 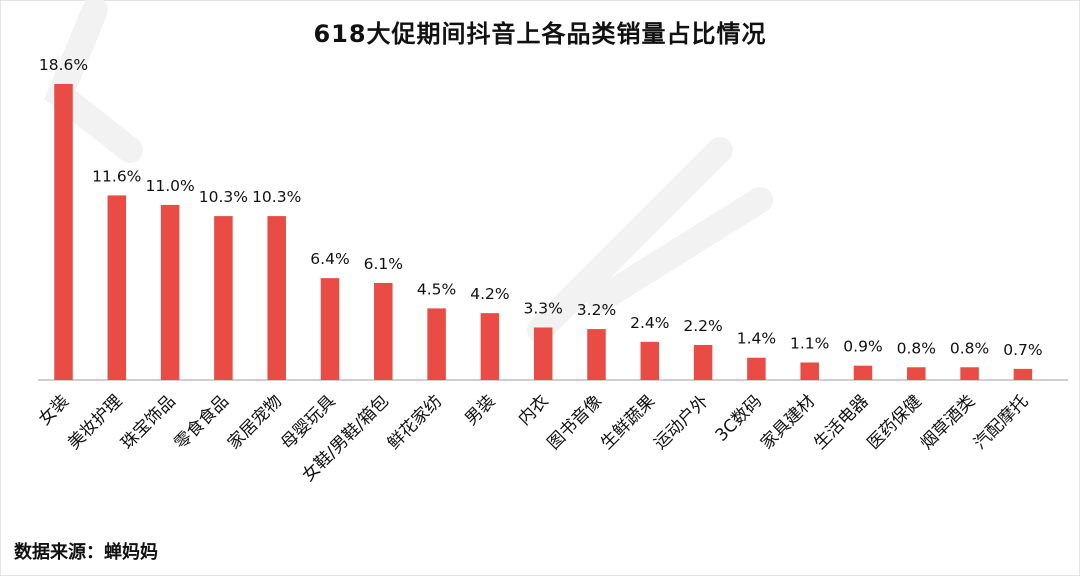 I want to click on category-label: 烟草酒类, so click(x=948, y=422).